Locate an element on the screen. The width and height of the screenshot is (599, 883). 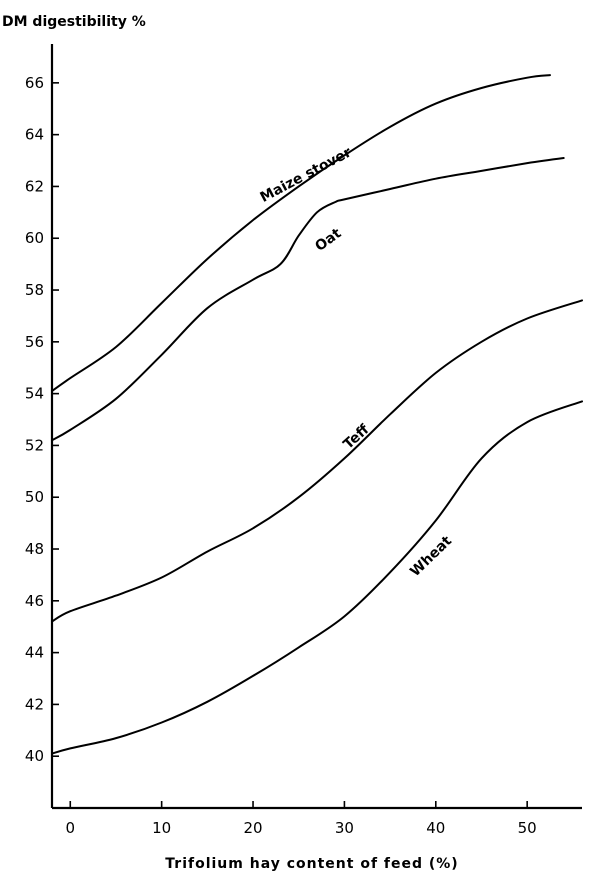
x-tick-label: 20 is located at coordinates (252, 828).